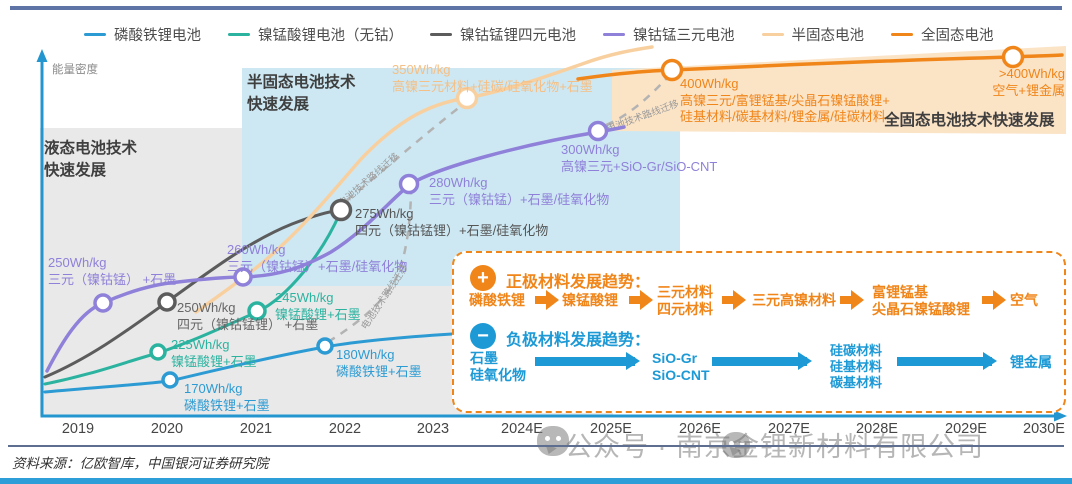  I want to click on liquid-region-title-line2: 快速发展, so click(75, 170).